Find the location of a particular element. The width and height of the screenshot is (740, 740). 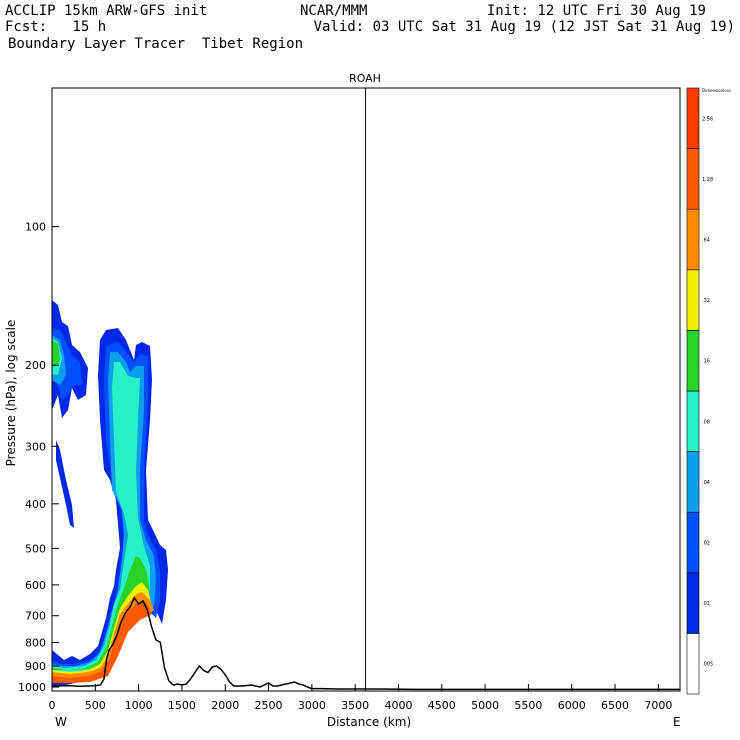

x-tick-label: 500 is located at coordinates (95, 705).